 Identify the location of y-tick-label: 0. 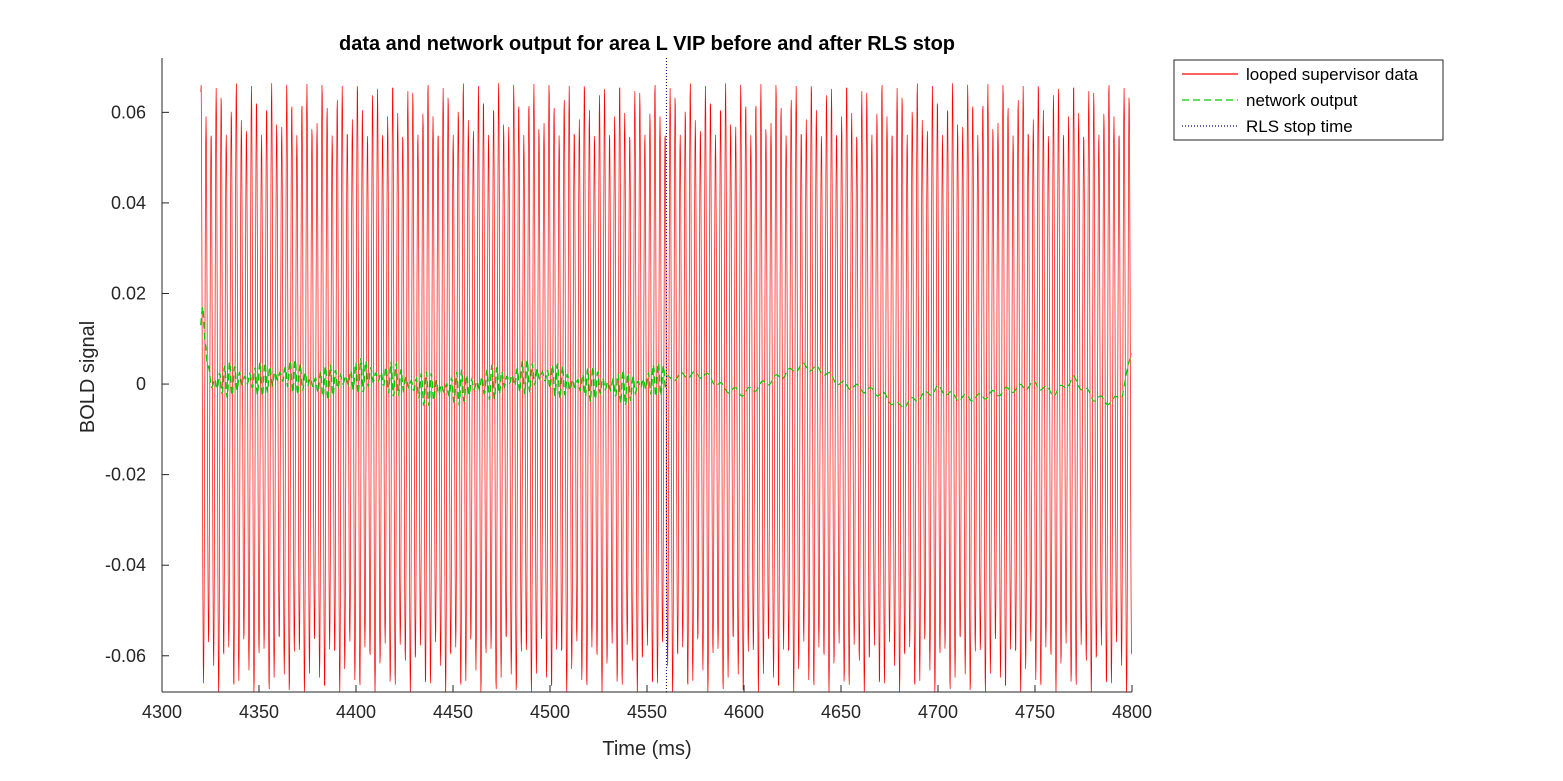
(141, 384).